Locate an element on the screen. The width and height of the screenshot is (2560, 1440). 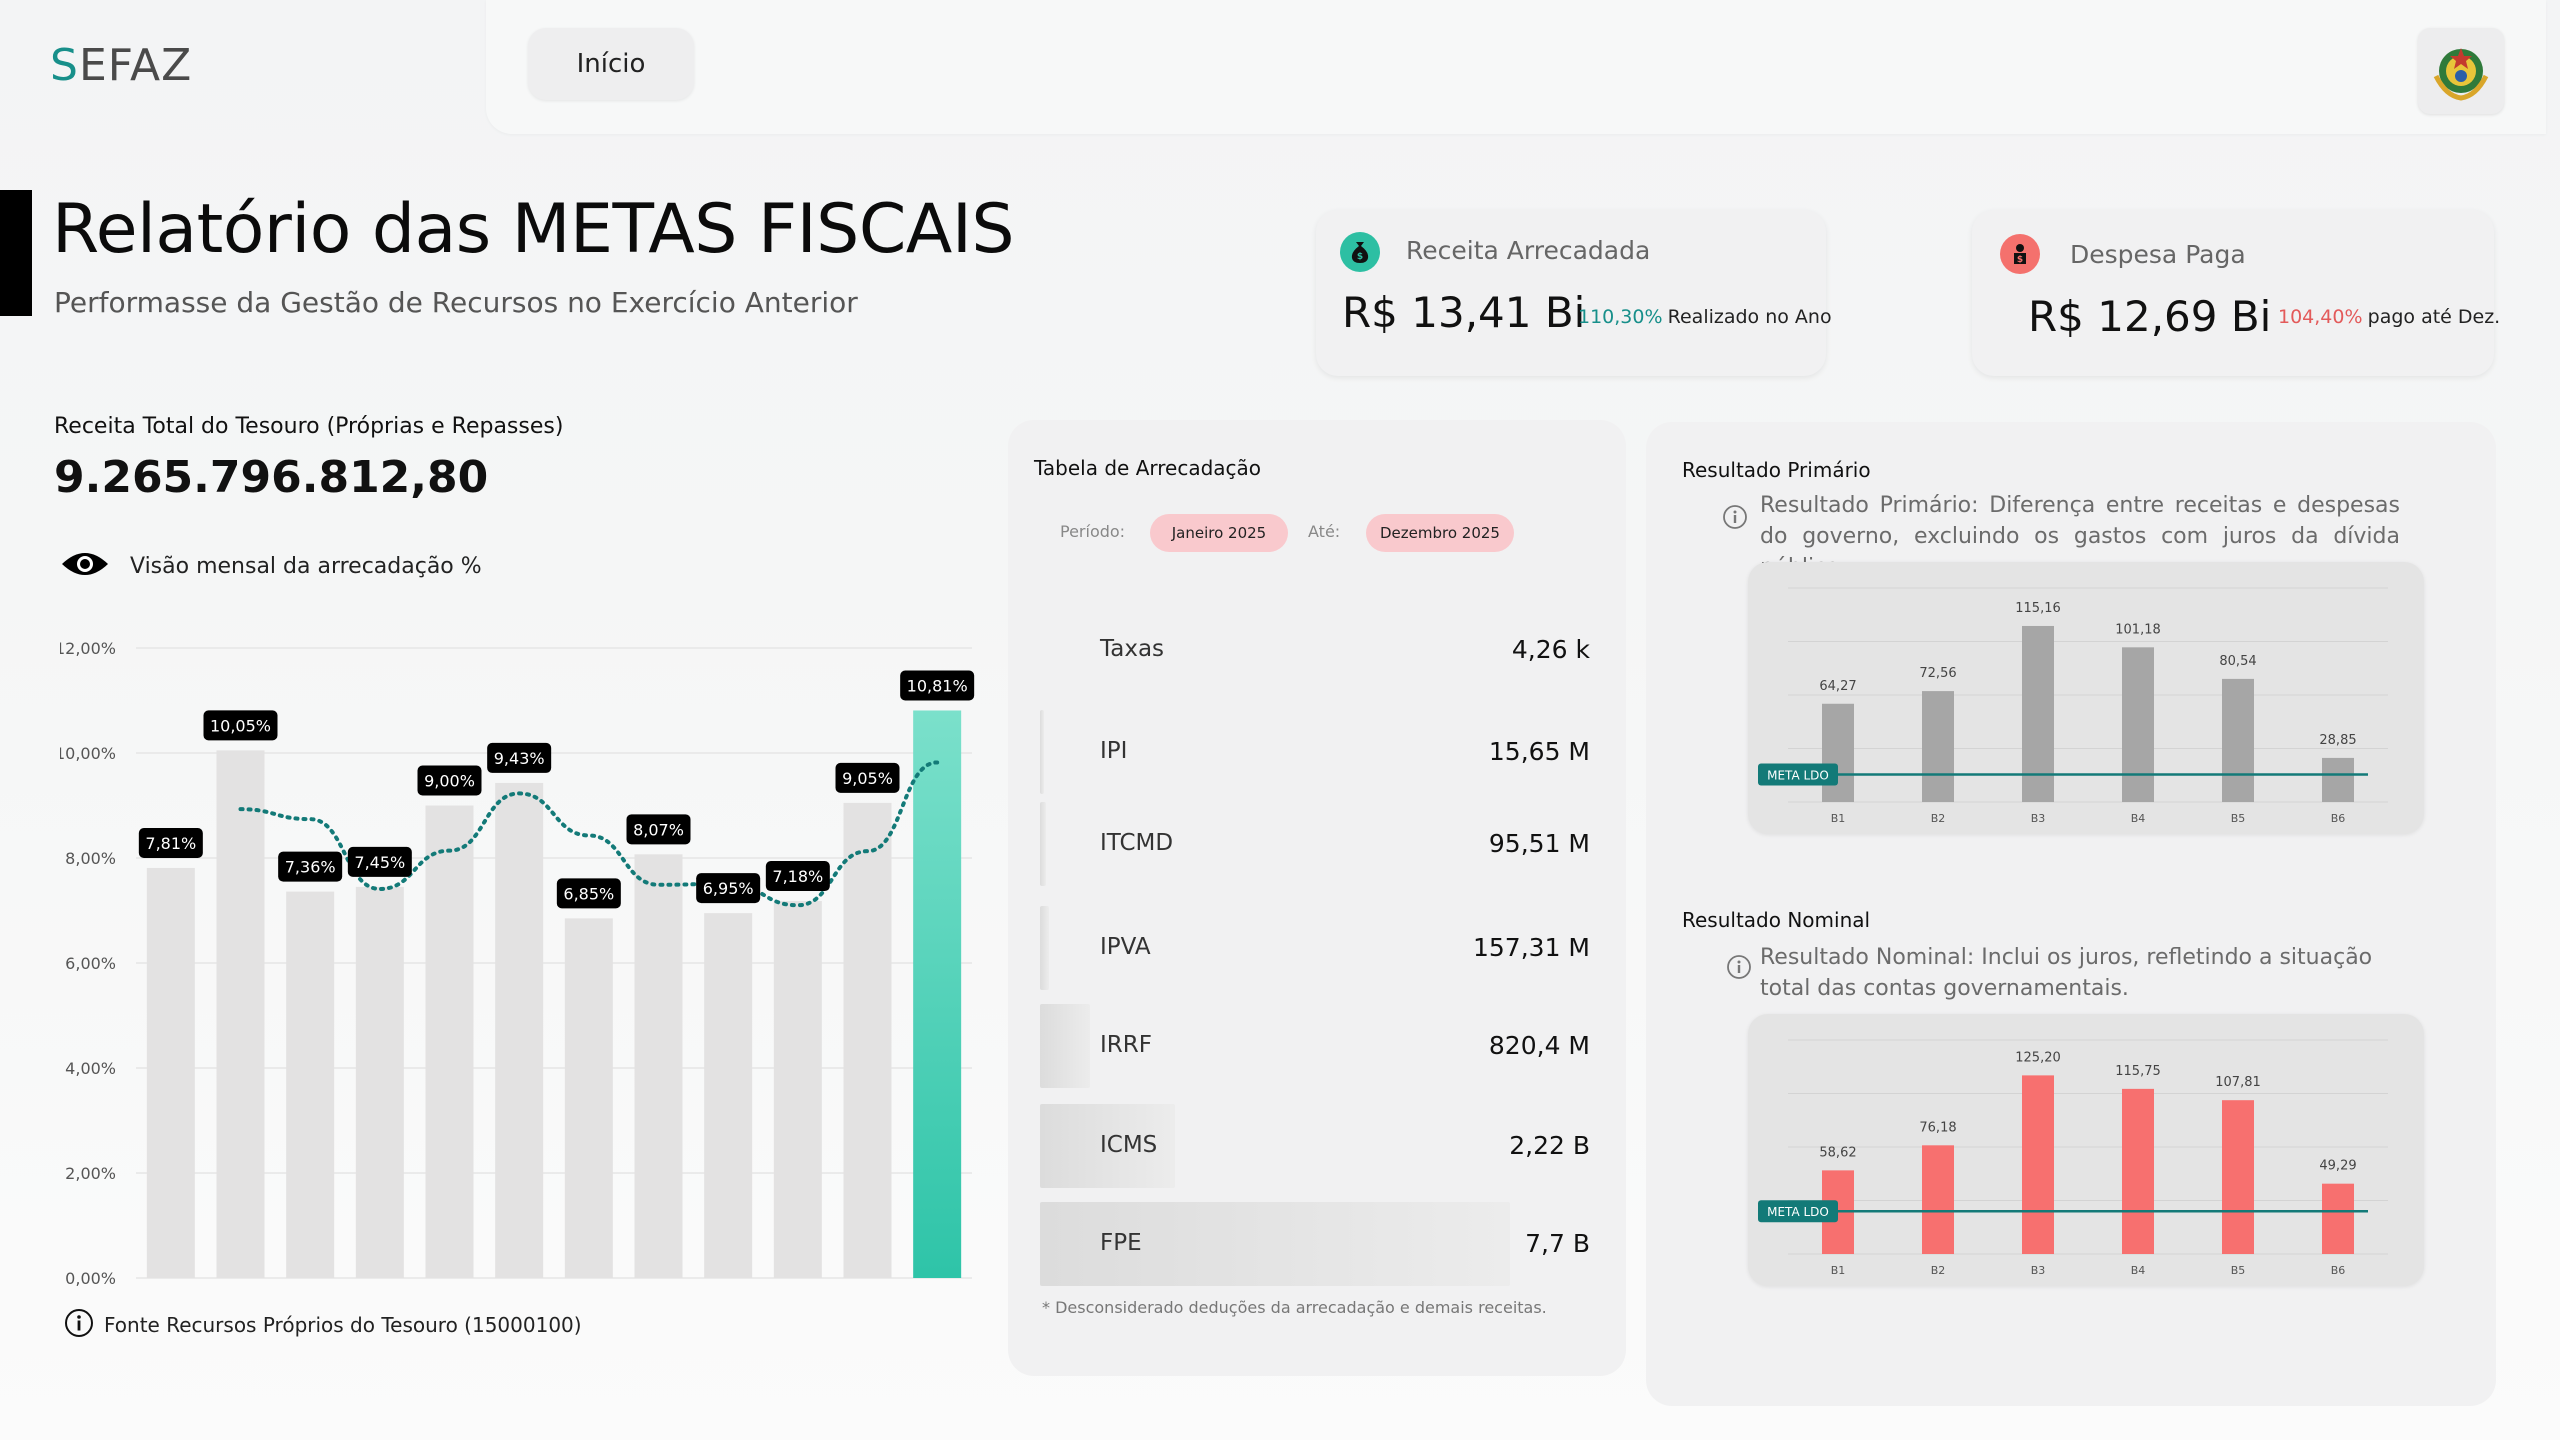
table-row: Taxas 4,26 k is located at coordinates (1317, 650).